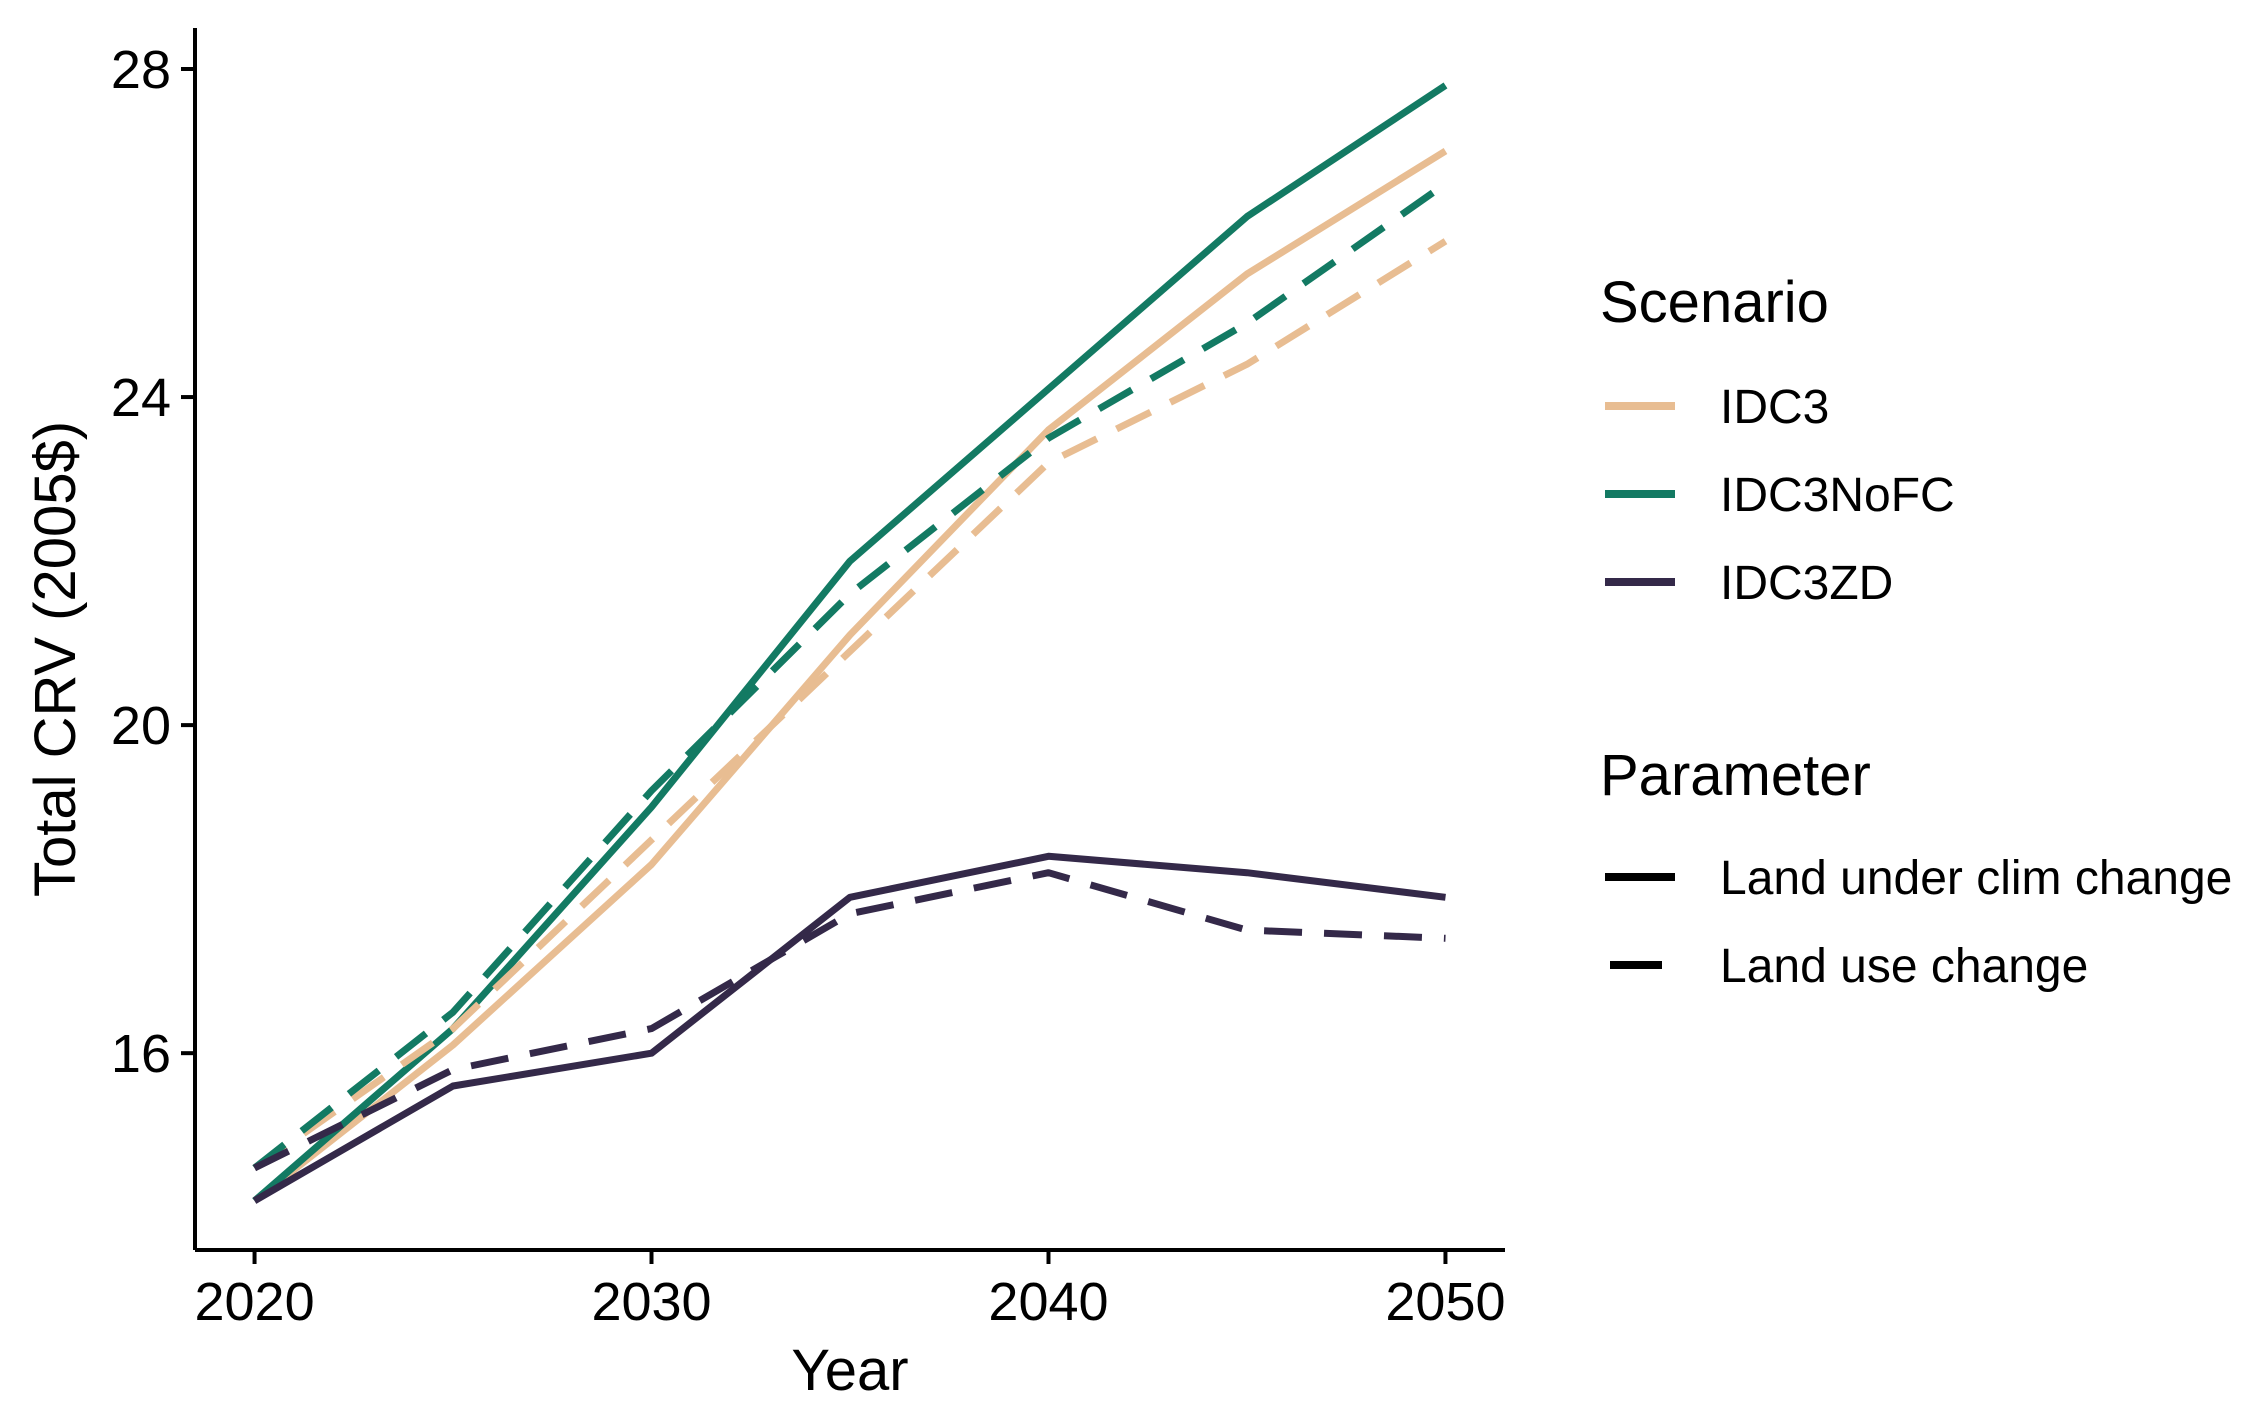  I want to click on x-tick-label: 2030, so click(651, 1302).